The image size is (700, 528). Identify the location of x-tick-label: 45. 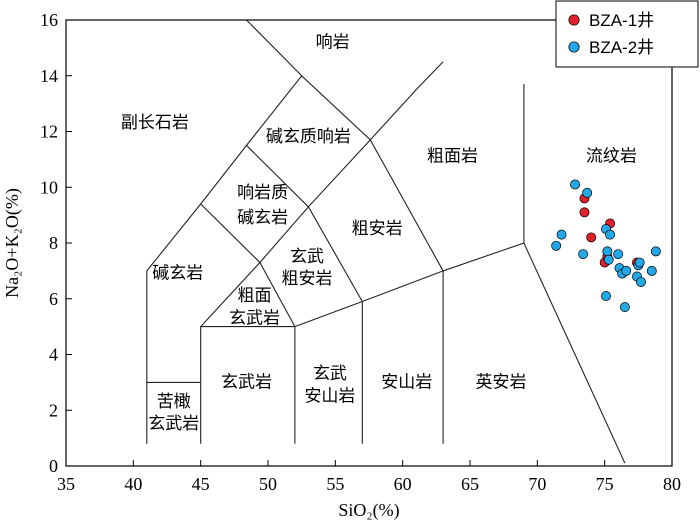
(201, 484).